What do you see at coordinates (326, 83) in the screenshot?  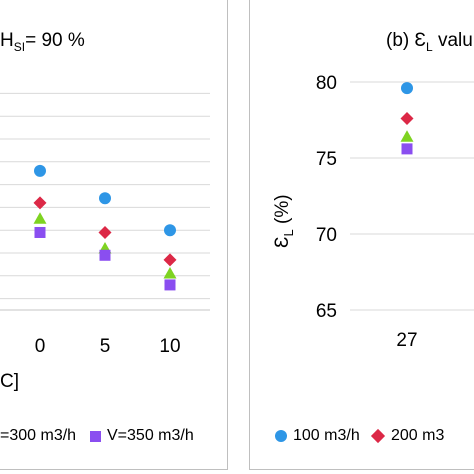 I see `y-tick-label: 80` at bounding box center [326, 83].